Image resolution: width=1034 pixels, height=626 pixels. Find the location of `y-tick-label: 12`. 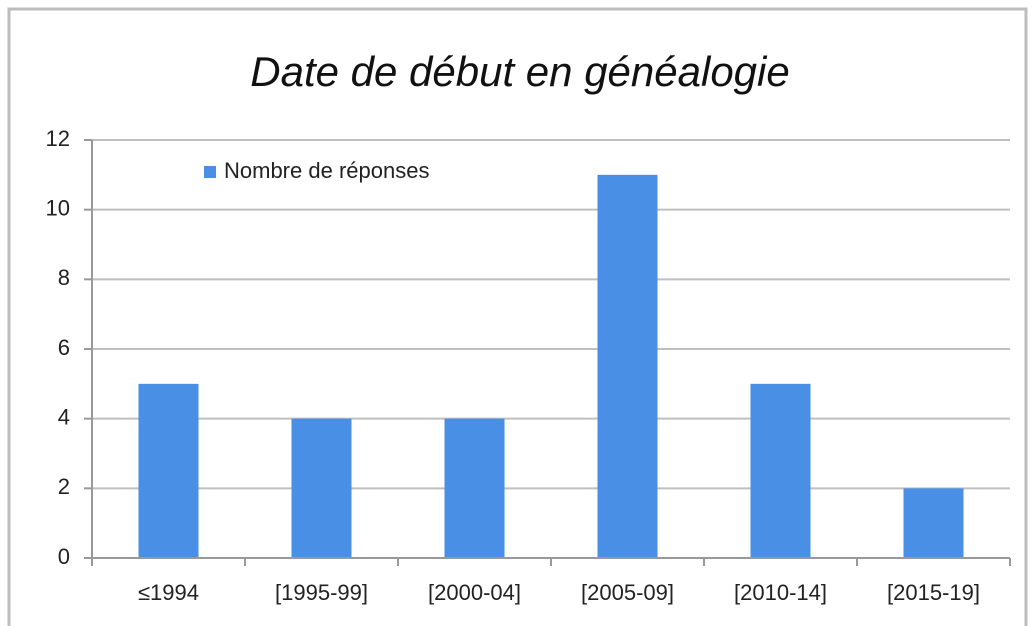

y-tick-label: 12 is located at coordinates (58, 138).